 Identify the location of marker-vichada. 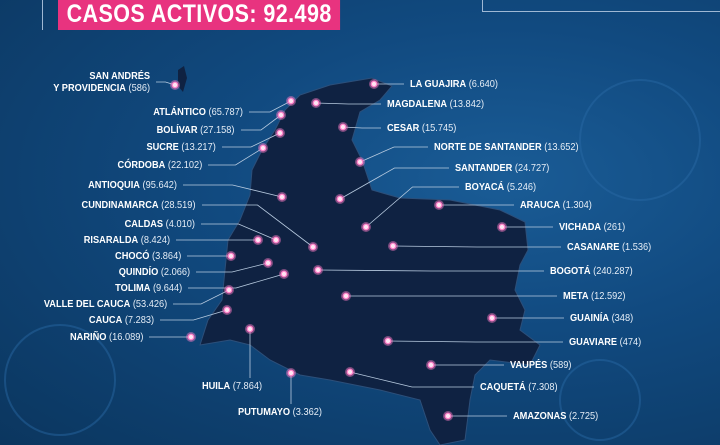
(502, 227).